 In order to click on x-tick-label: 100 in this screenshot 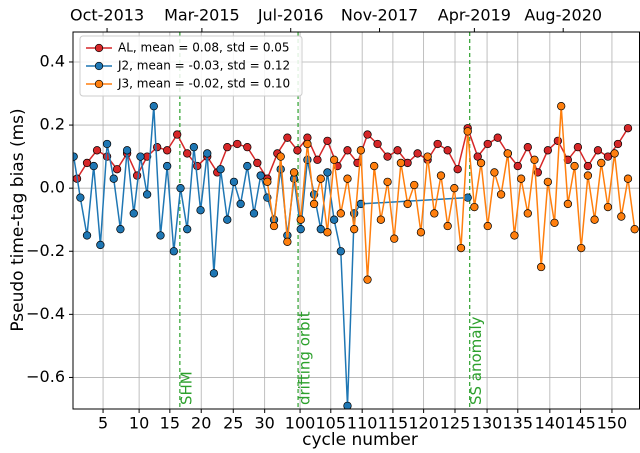, I will do `click(300, 423)`.